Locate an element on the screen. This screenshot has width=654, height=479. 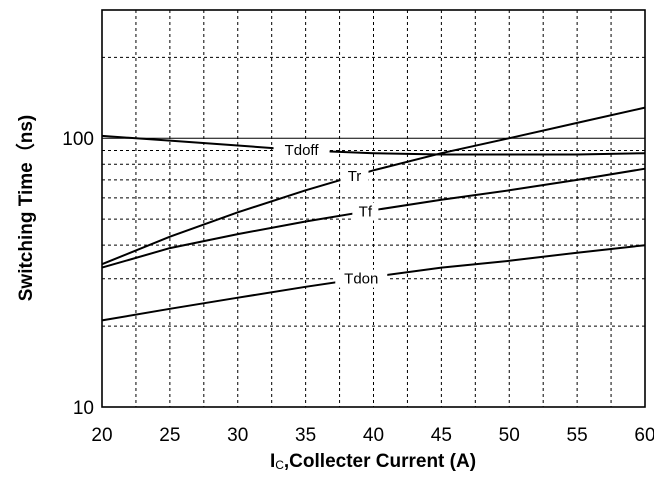
x-axis-title: IC,Collecter Current (A) is located at coordinates (373, 461).